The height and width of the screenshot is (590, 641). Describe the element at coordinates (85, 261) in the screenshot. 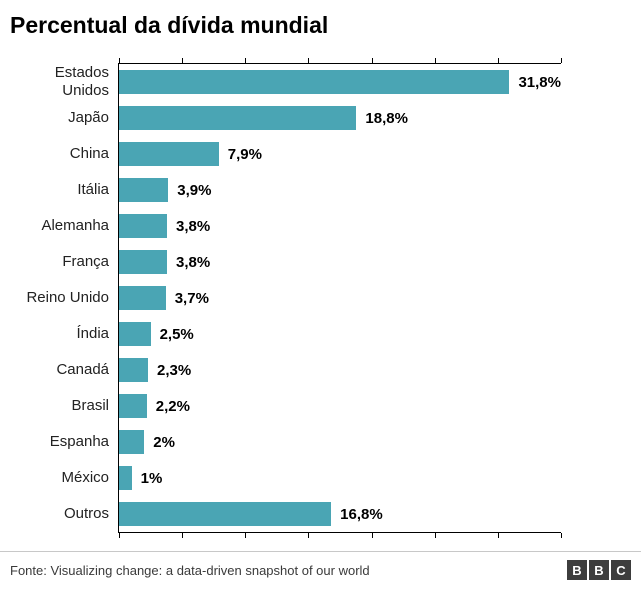

I see `category-label: França` at that location.